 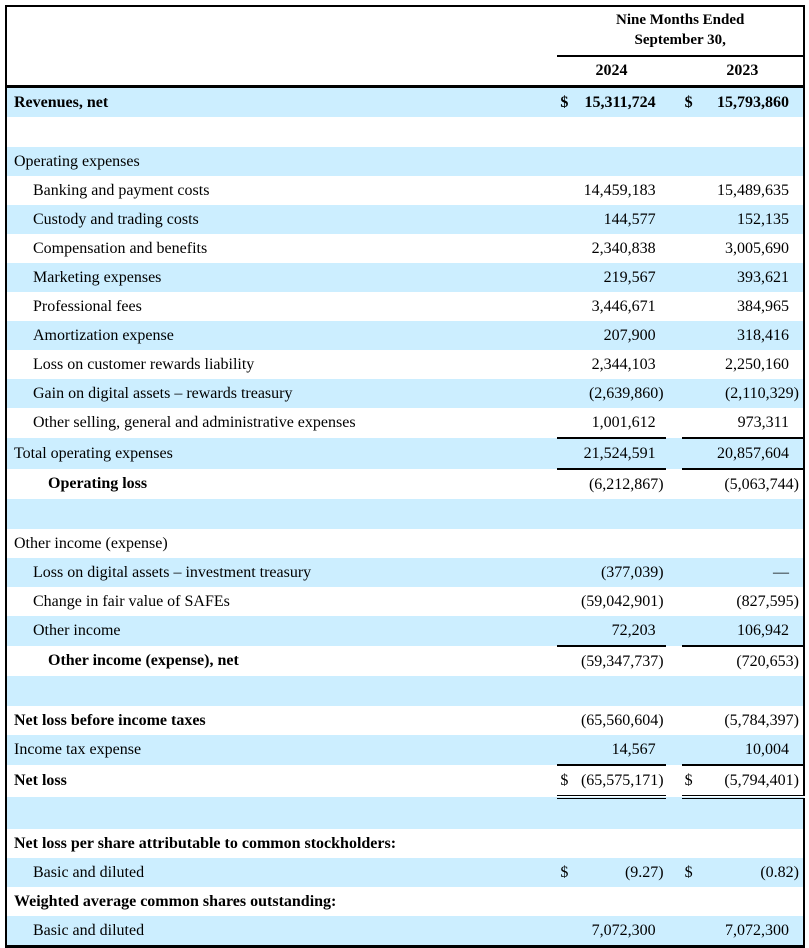 I want to click on header-spacer-cell, so click(x=281, y=31).